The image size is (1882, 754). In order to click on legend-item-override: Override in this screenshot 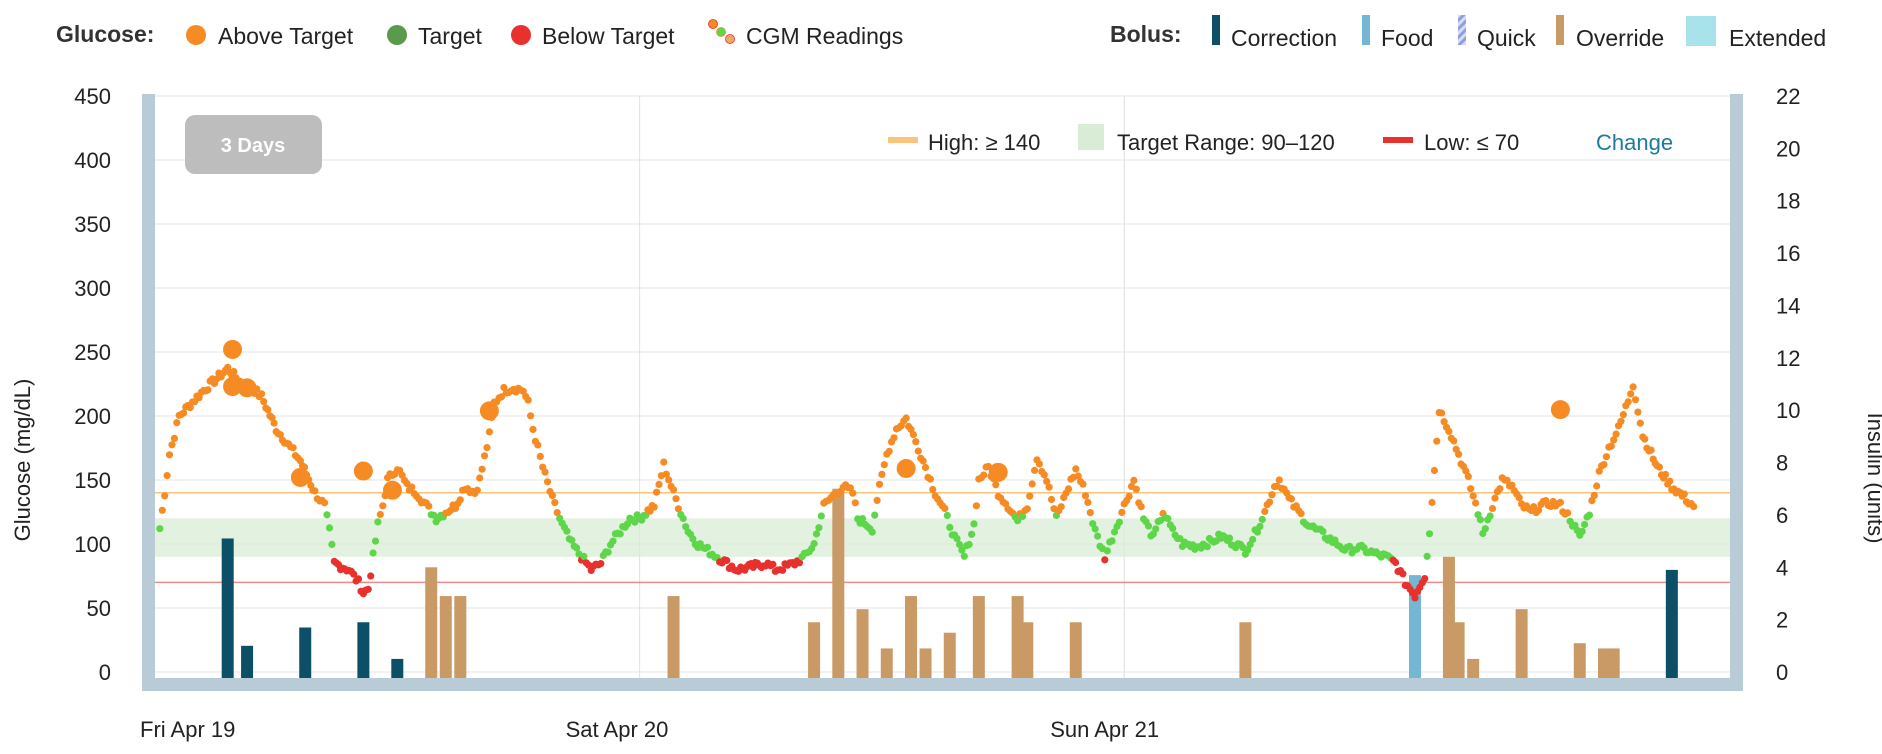, I will do `click(1610, 33)`.